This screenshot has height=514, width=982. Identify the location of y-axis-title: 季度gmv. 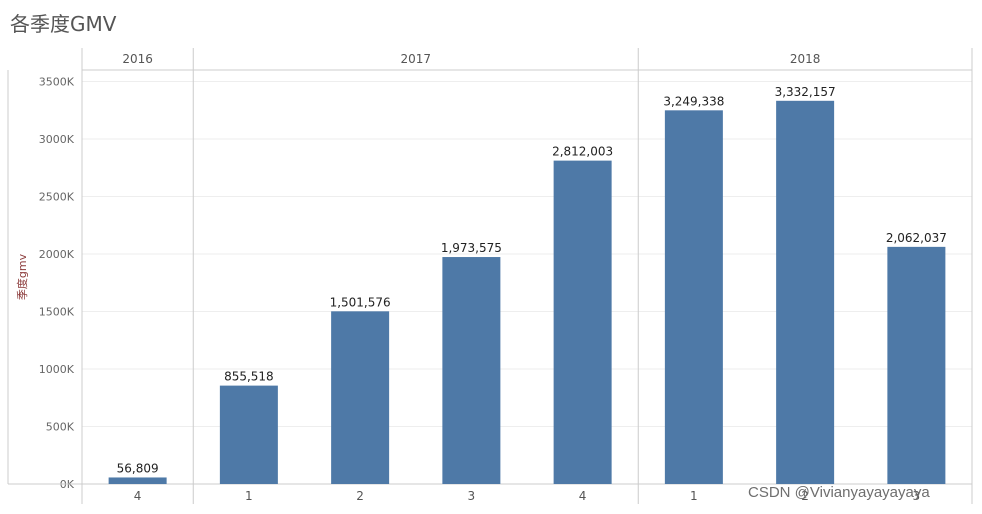
(22, 276).